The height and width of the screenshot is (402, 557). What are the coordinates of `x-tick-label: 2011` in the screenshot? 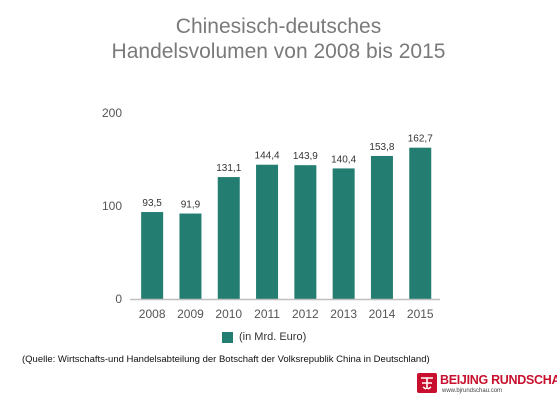 It's located at (267, 314).